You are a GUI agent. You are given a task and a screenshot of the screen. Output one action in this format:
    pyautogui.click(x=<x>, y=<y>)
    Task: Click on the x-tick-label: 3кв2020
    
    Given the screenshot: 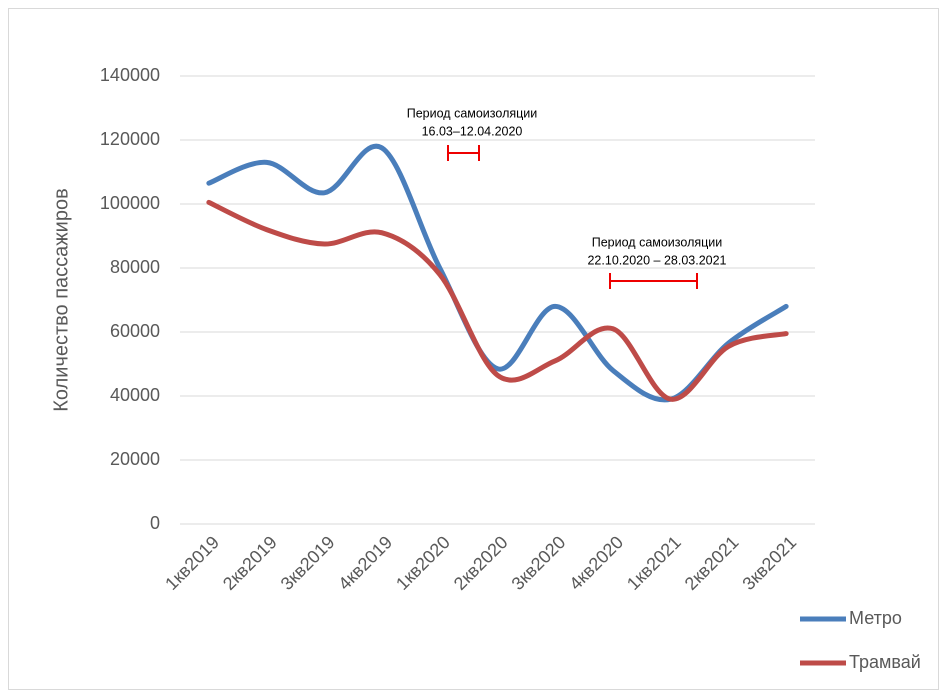 What is the action you would take?
    pyautogui.click(x=539, y=563)
    